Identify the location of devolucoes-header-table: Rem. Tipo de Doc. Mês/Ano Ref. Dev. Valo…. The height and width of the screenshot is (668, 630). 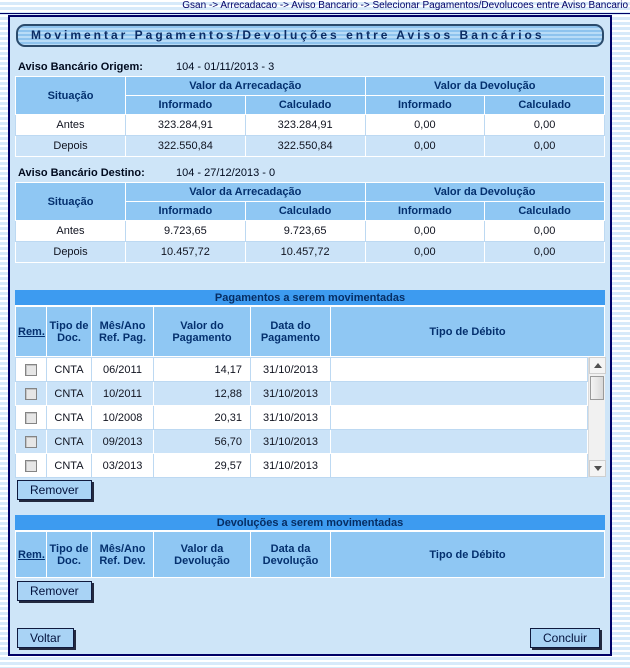
(310, 554).